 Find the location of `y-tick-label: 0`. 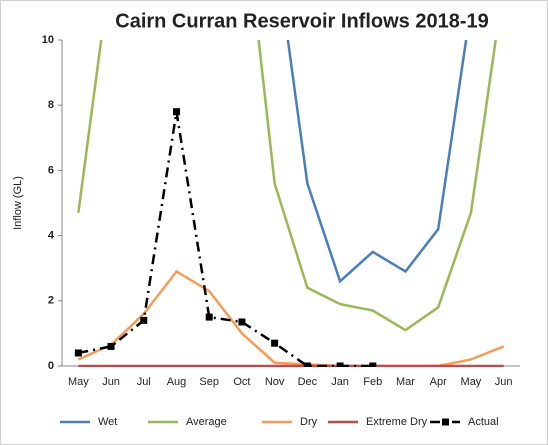

y-tick-label: 0 is located at coordinates (51, 366).